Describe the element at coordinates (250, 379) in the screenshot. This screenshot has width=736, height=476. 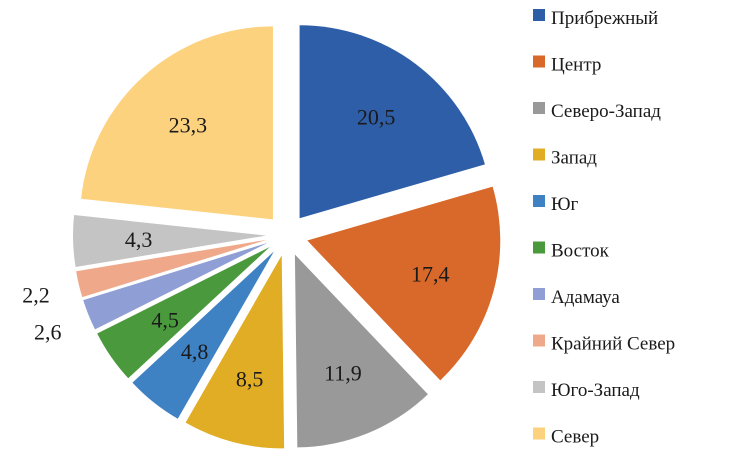
I see `data-label-4: 8,5` at that location.